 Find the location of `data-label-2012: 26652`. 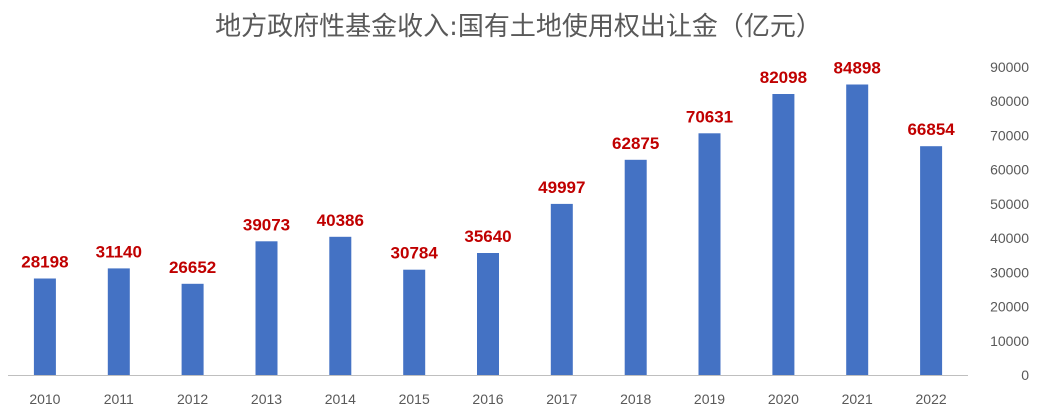

data-label-2012: 26652 is located at coordinates (192, 267).